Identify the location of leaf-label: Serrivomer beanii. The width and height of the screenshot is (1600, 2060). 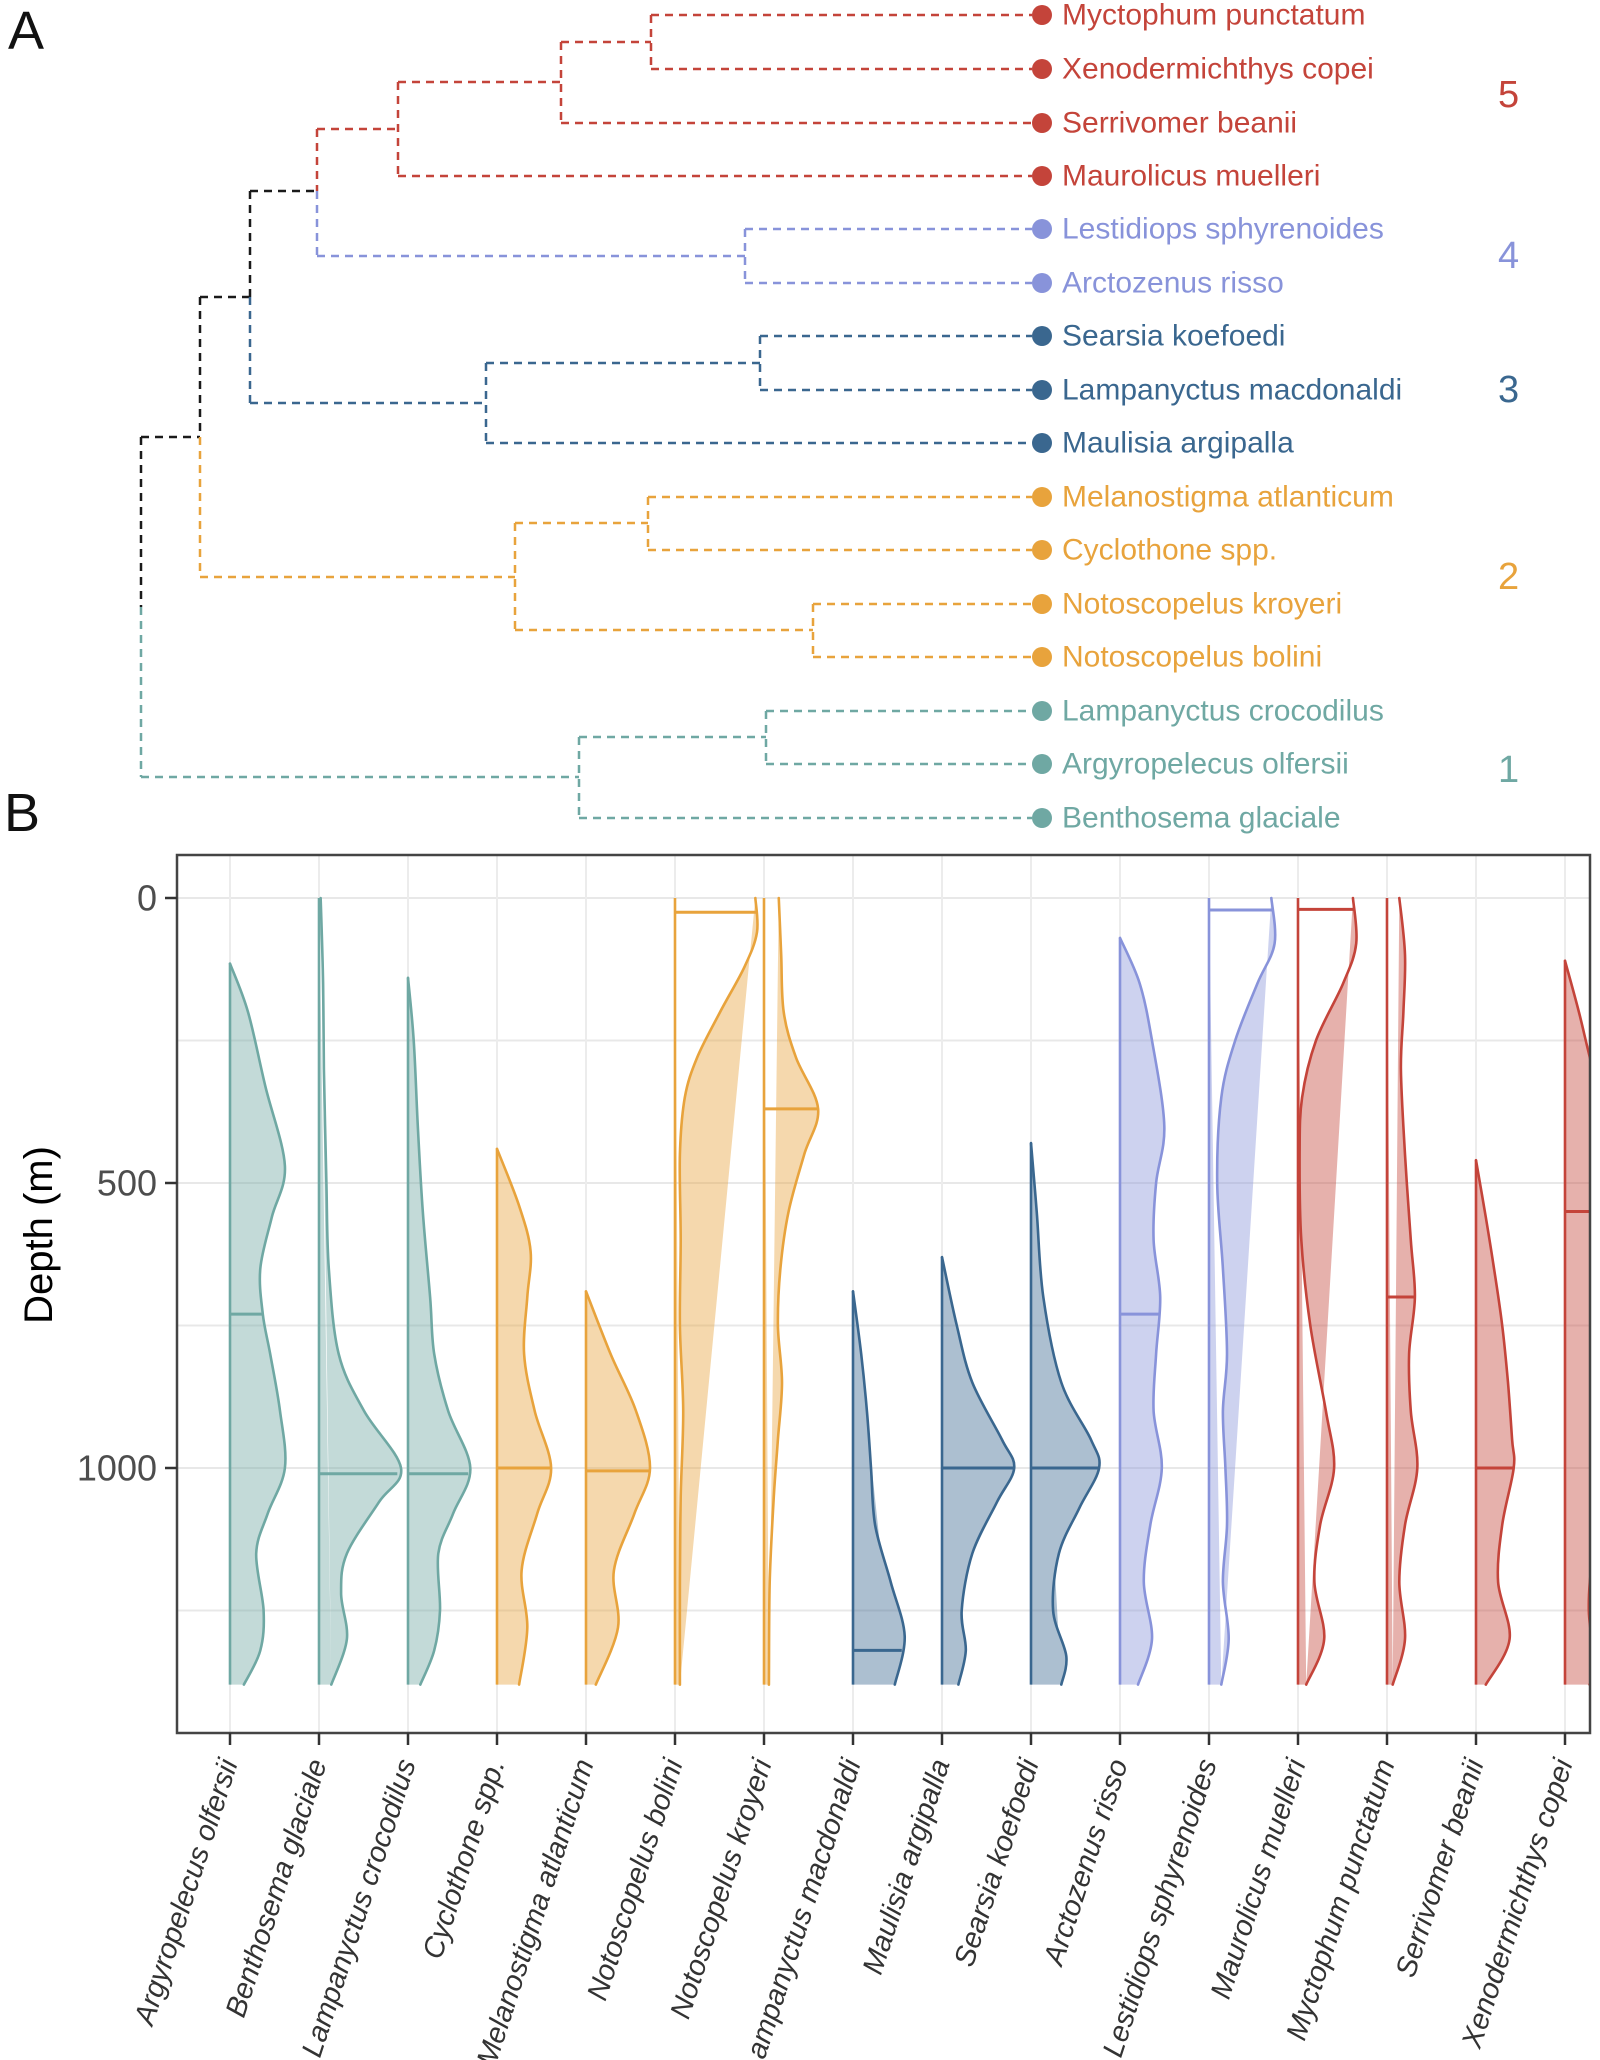
(1179, 123).